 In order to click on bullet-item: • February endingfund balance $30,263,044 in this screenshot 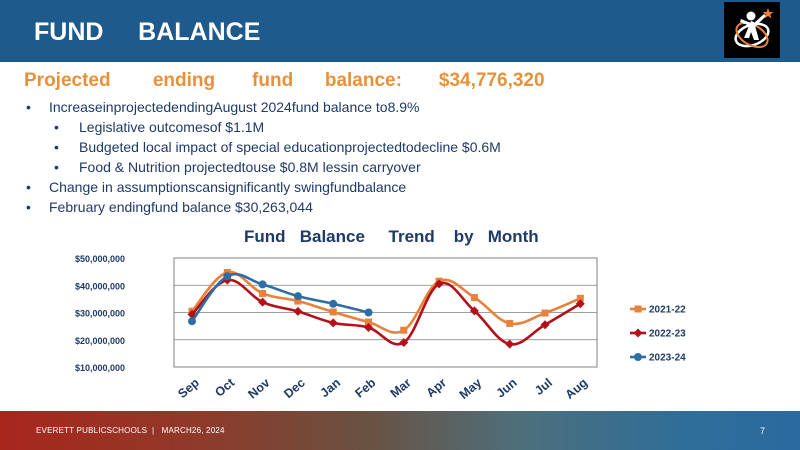, I will do `click(376, 207)`.